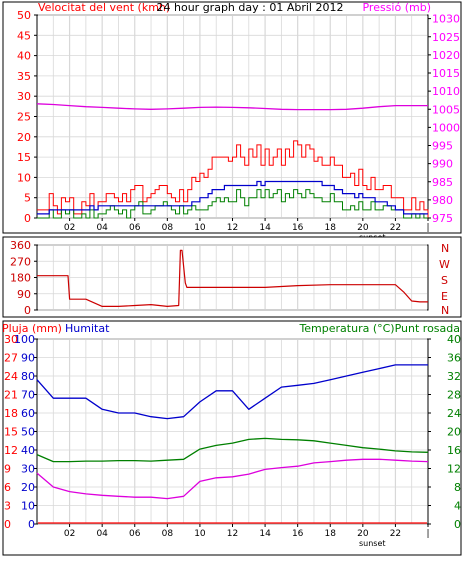  I want to click on y-right-tick-label: 1020, so click(446, 55).